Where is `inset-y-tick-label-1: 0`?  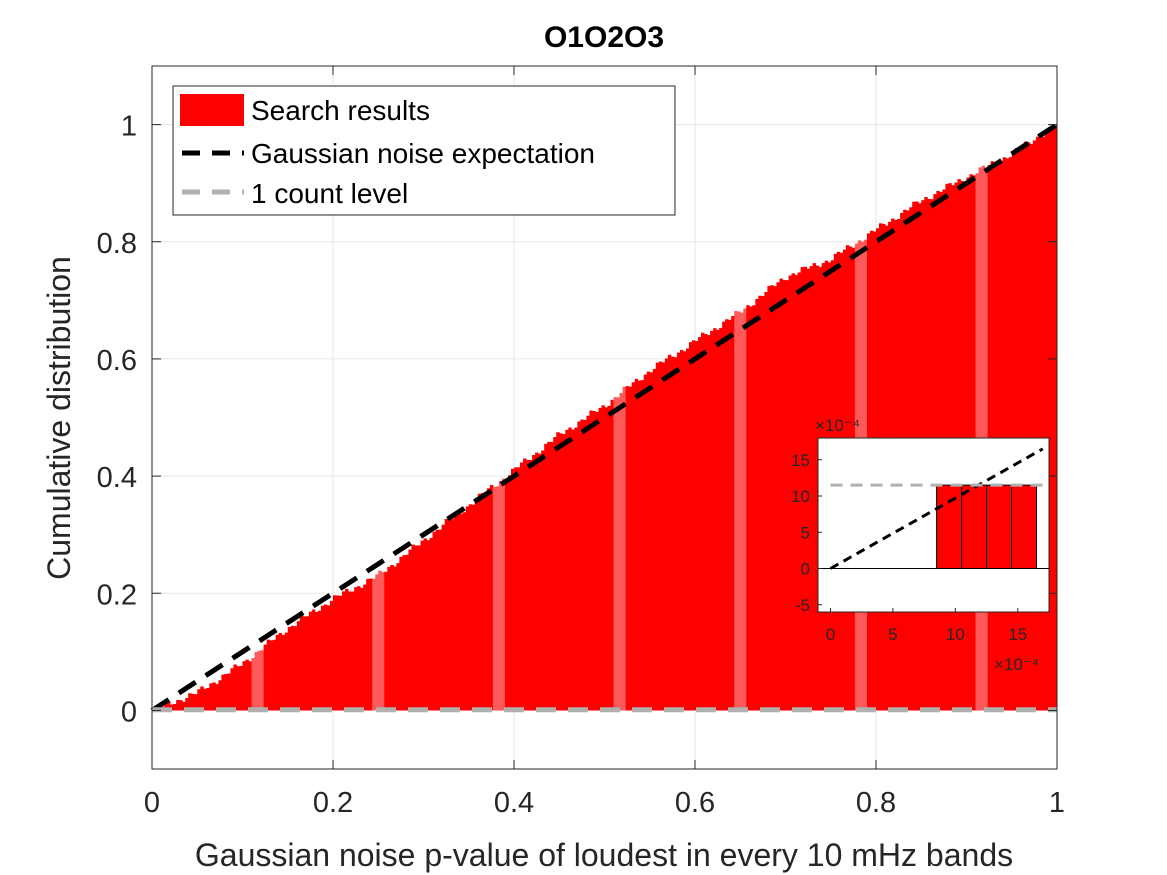 inset-y-tick-label-1: 0 is located at coordinates (805, 569).